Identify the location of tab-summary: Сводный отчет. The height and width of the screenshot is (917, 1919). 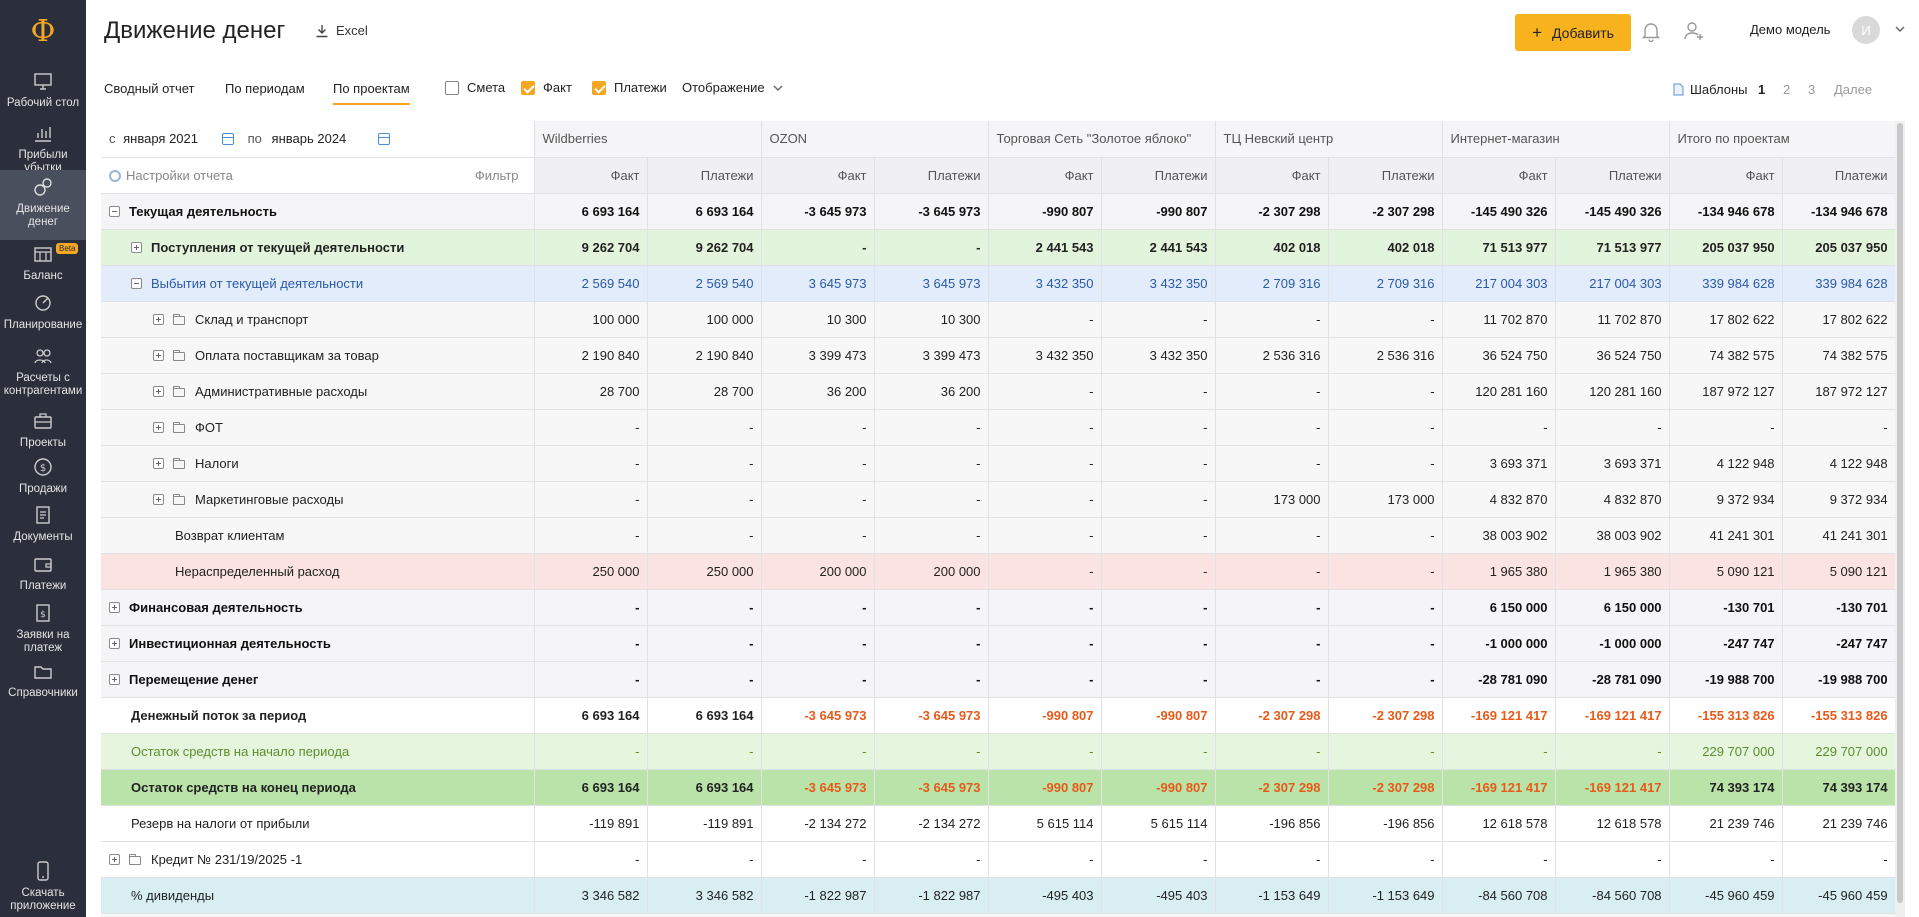
(149, 88).